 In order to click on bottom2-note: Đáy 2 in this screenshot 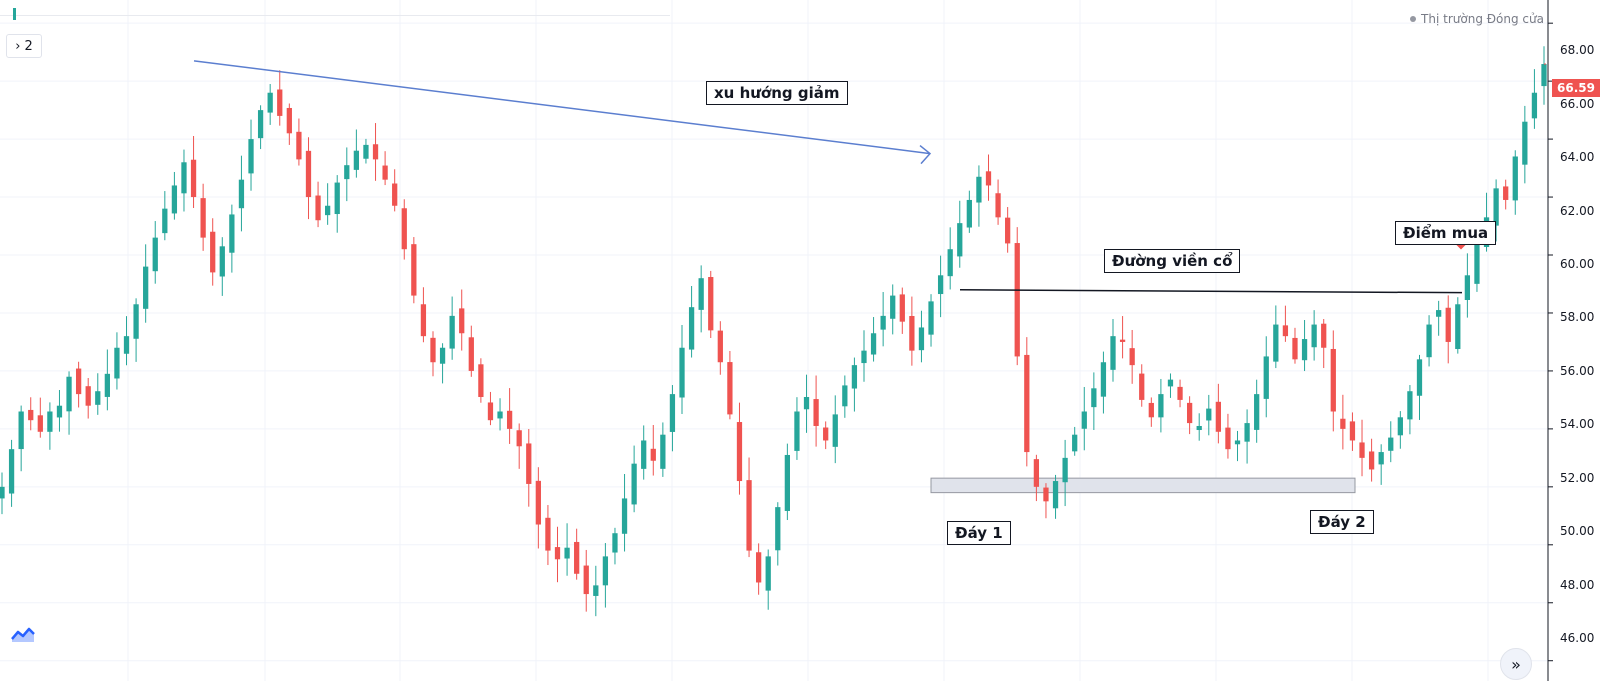, I will do `click(1342, 522)`.